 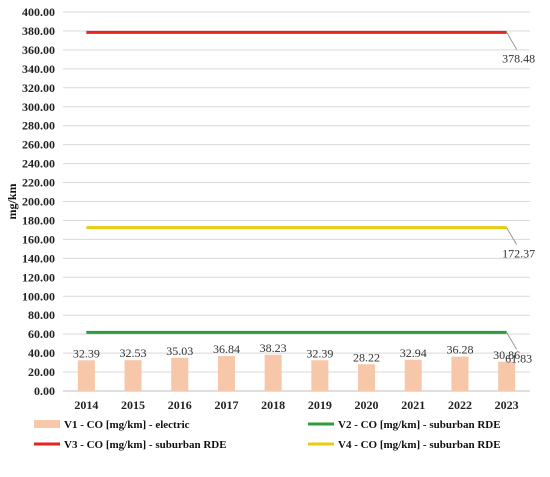 I want to click on x-tick-label: 2021, so click(x=413, y=405).